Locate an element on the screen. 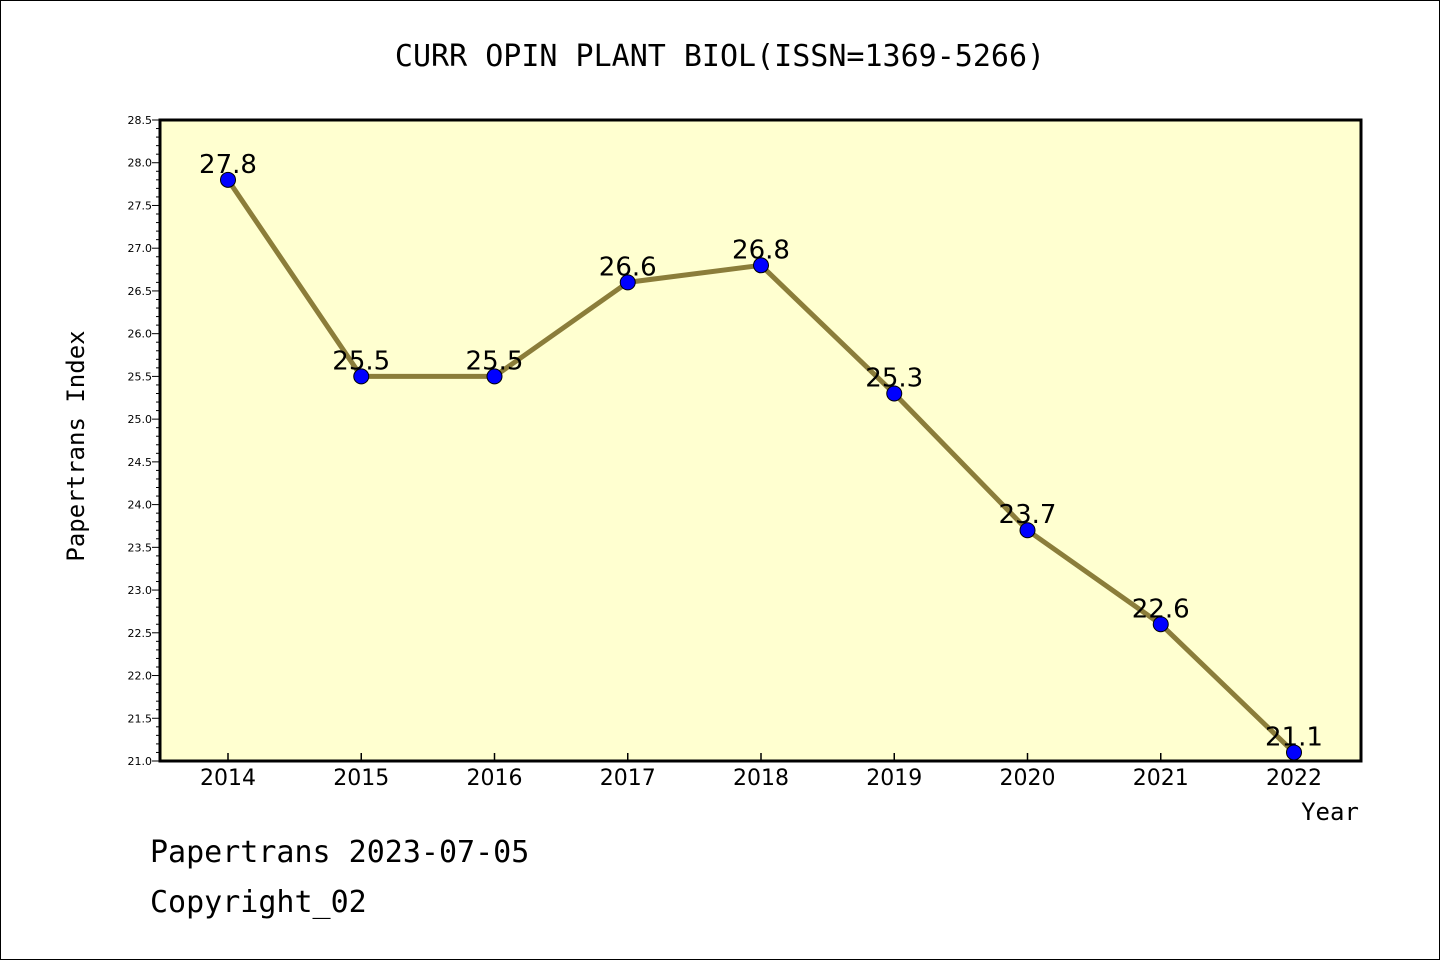 The width and height of the screenshot is (1440, 960). y-tick-label: 25.0 is located at coordinates (140, 419).